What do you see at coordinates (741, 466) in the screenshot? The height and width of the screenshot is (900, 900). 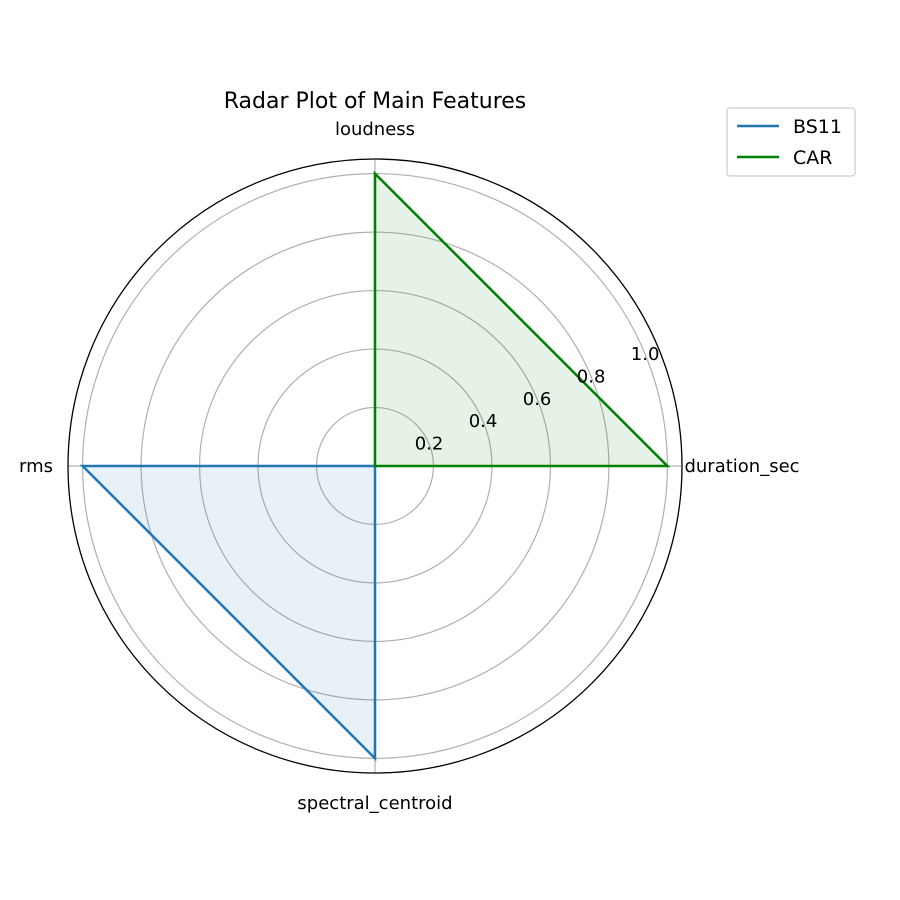 I see `axis-label-duration_sec: duration_sec` at bounding box center [741, 466].